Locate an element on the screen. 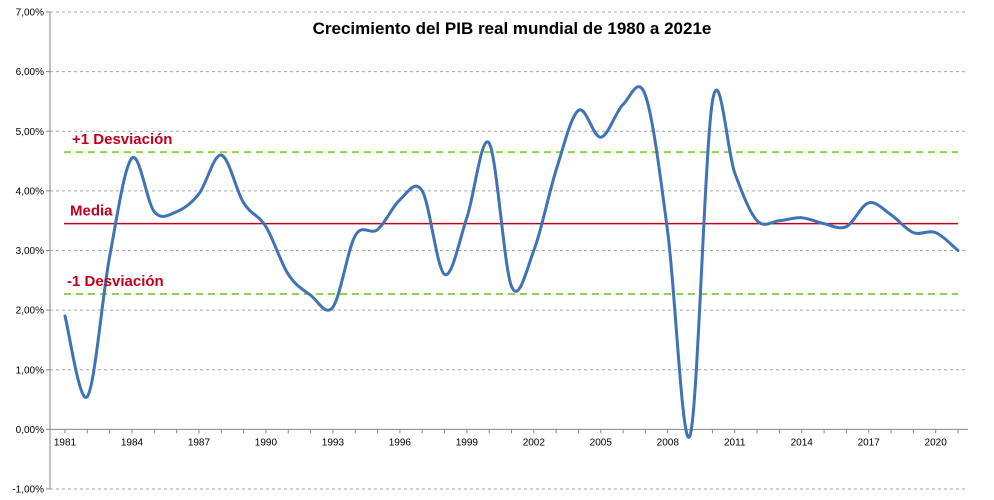  y-tick-label: 7,00% is located at coordinates (30, 13).